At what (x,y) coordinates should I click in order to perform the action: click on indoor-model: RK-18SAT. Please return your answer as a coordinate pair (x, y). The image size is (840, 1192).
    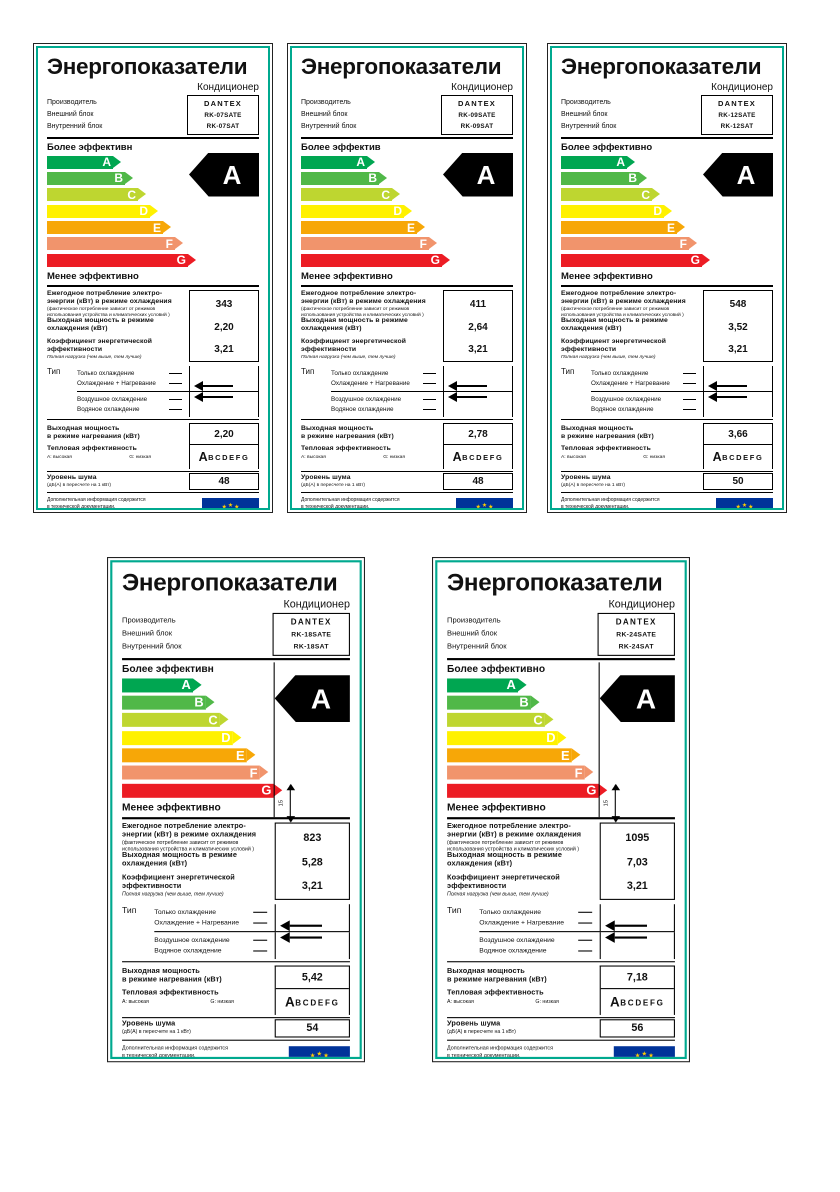
    Looking at the image, I should click on (311, 646).